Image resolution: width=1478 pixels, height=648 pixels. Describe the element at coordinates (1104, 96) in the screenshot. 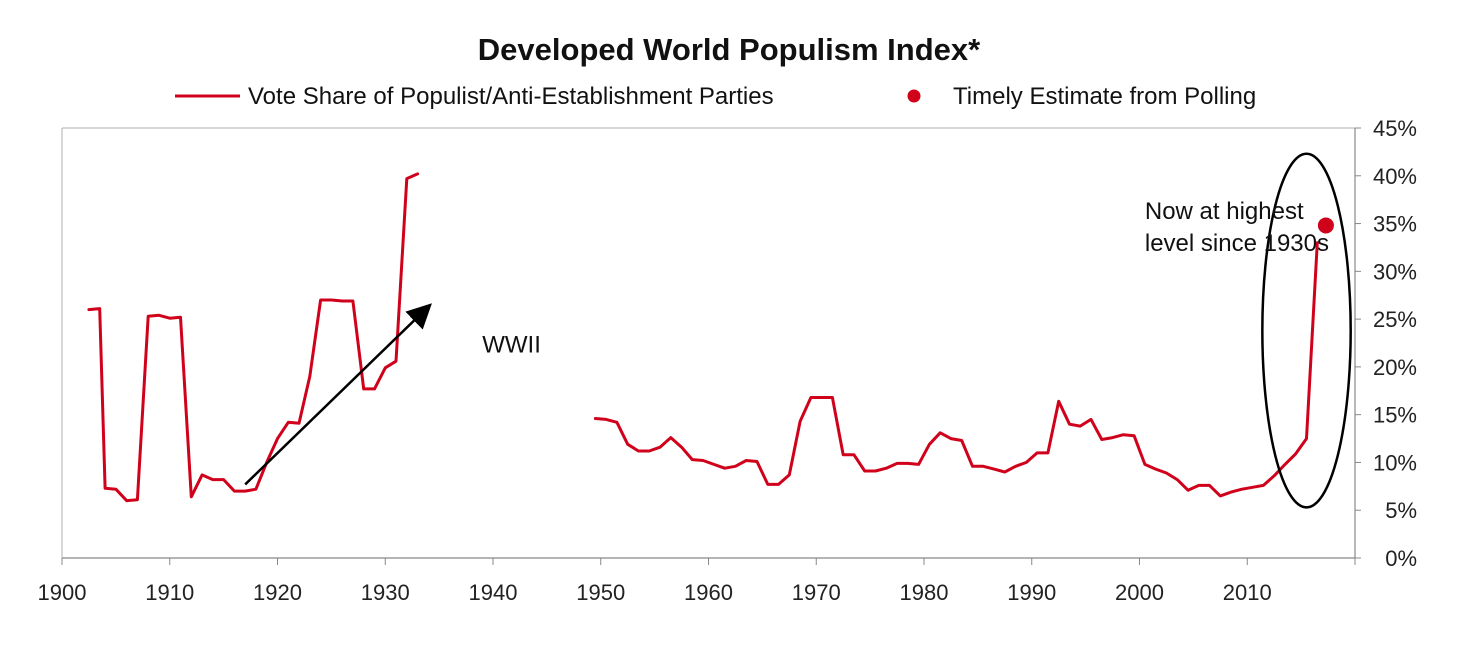

I see `legend-label-polling: Timely Estimate from Polling` at that location.